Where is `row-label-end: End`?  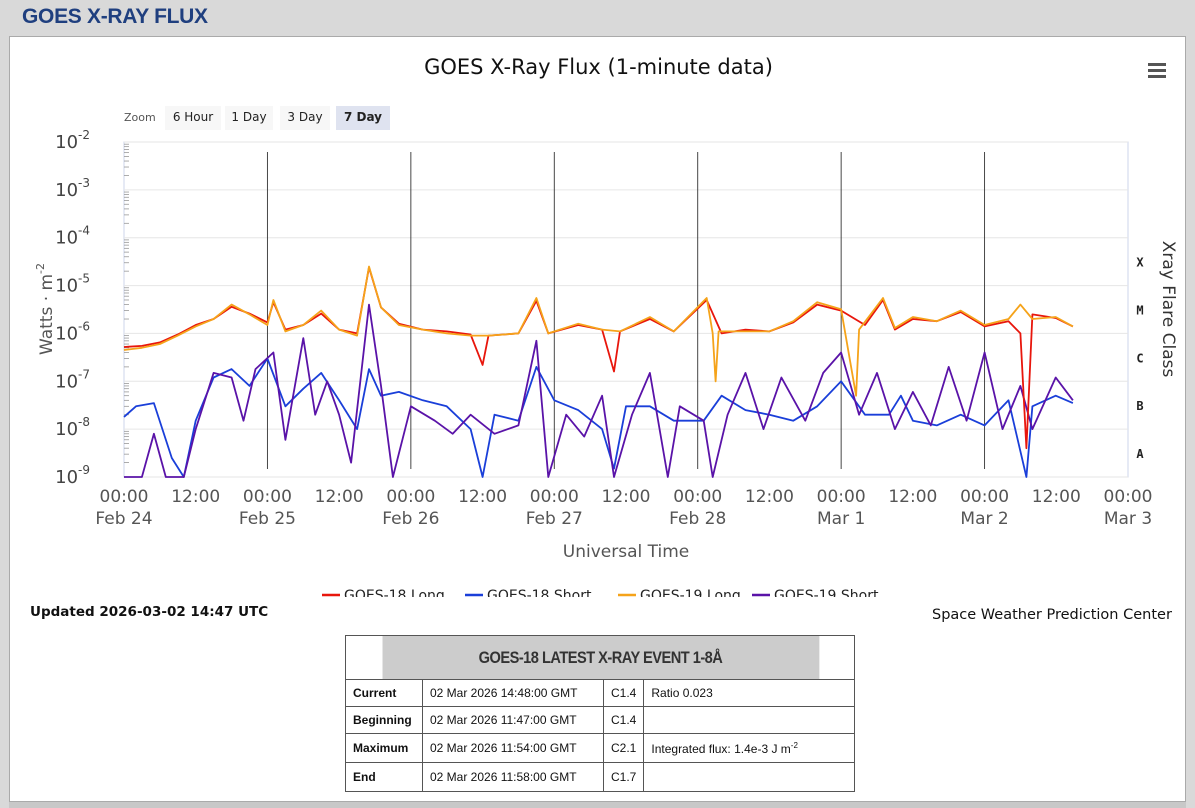 row-label-end: End is located at coordinates (384, 777).